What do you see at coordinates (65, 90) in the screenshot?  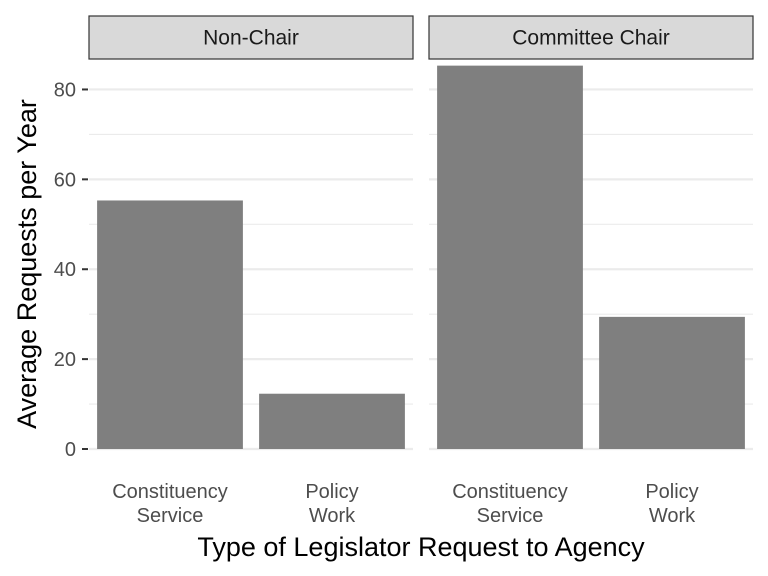 I see `y-tick-label: 80` at bounding box center [65, 90].